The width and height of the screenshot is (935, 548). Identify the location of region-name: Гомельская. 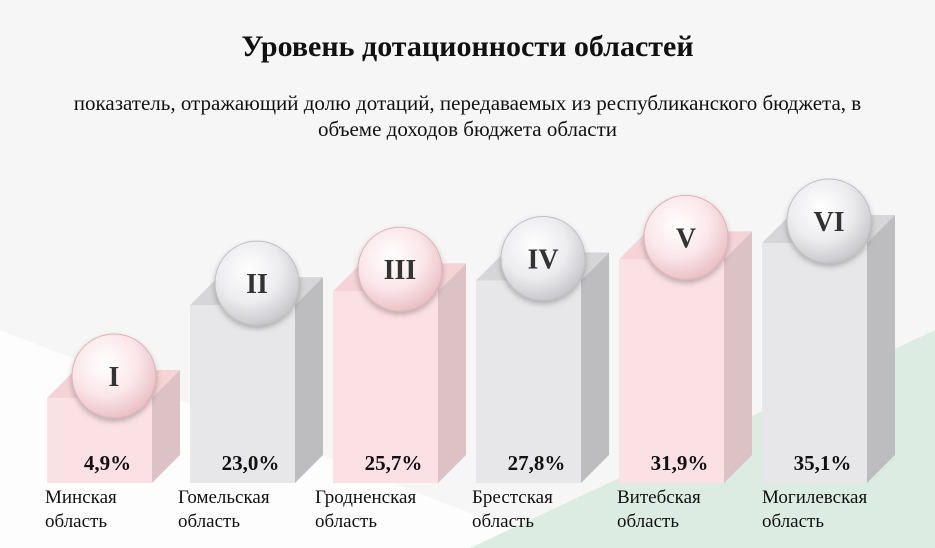
(224, 497).